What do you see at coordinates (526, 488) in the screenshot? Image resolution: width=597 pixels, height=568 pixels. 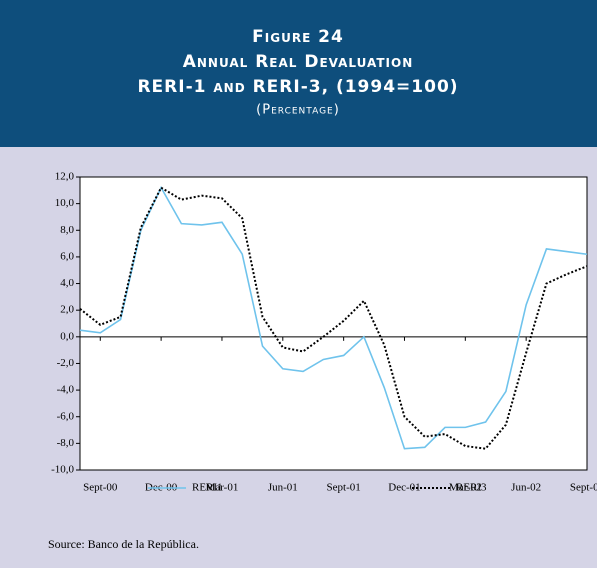 I see `x-tick-label: Jun-02` at bounding box center [526, 488].